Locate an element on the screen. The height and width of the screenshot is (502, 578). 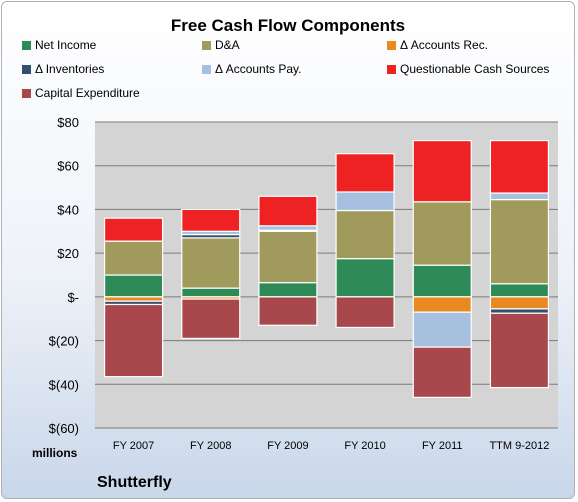
chart-title: Free Cash Flow Components is located at coordinates (288, 25).